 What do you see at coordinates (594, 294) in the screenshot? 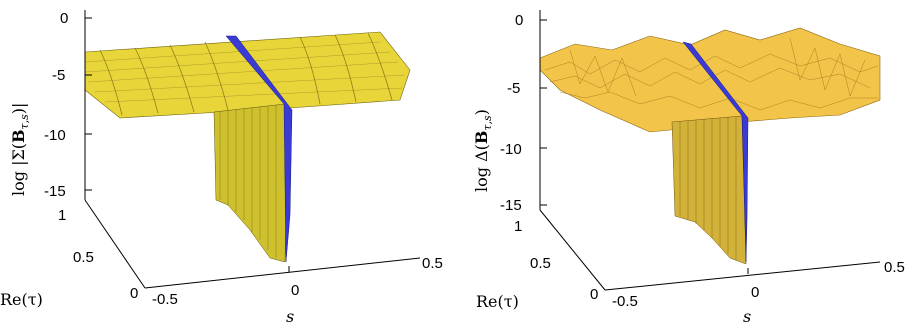
I see `right-y-tick-0: 0` at bounding box center [594, 294].